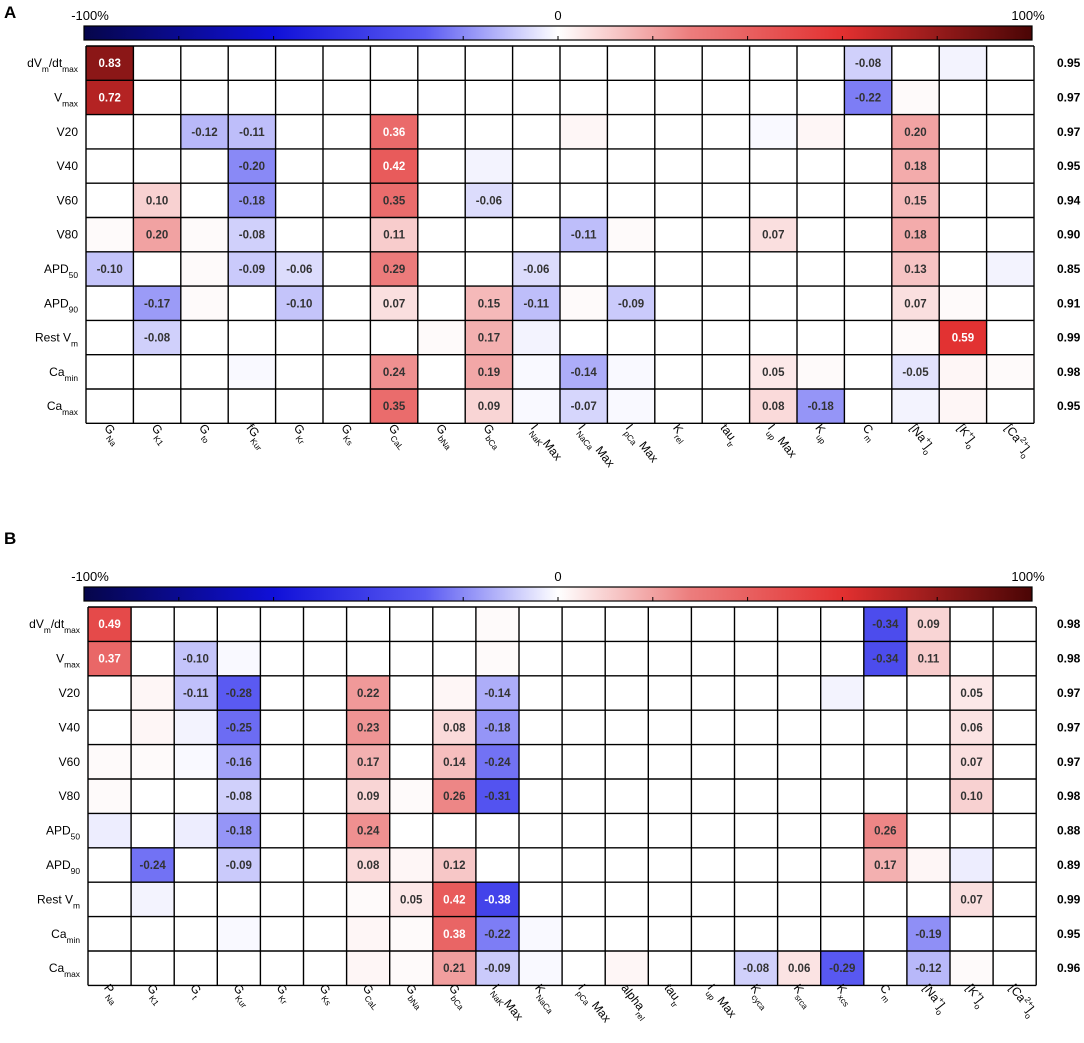 This screenshot has width=1084, height=1043. What do you see at coordinates (394, 407) in the screenshot?
I see `cell-value-label: 0.35` at bounding box center [394, 407].